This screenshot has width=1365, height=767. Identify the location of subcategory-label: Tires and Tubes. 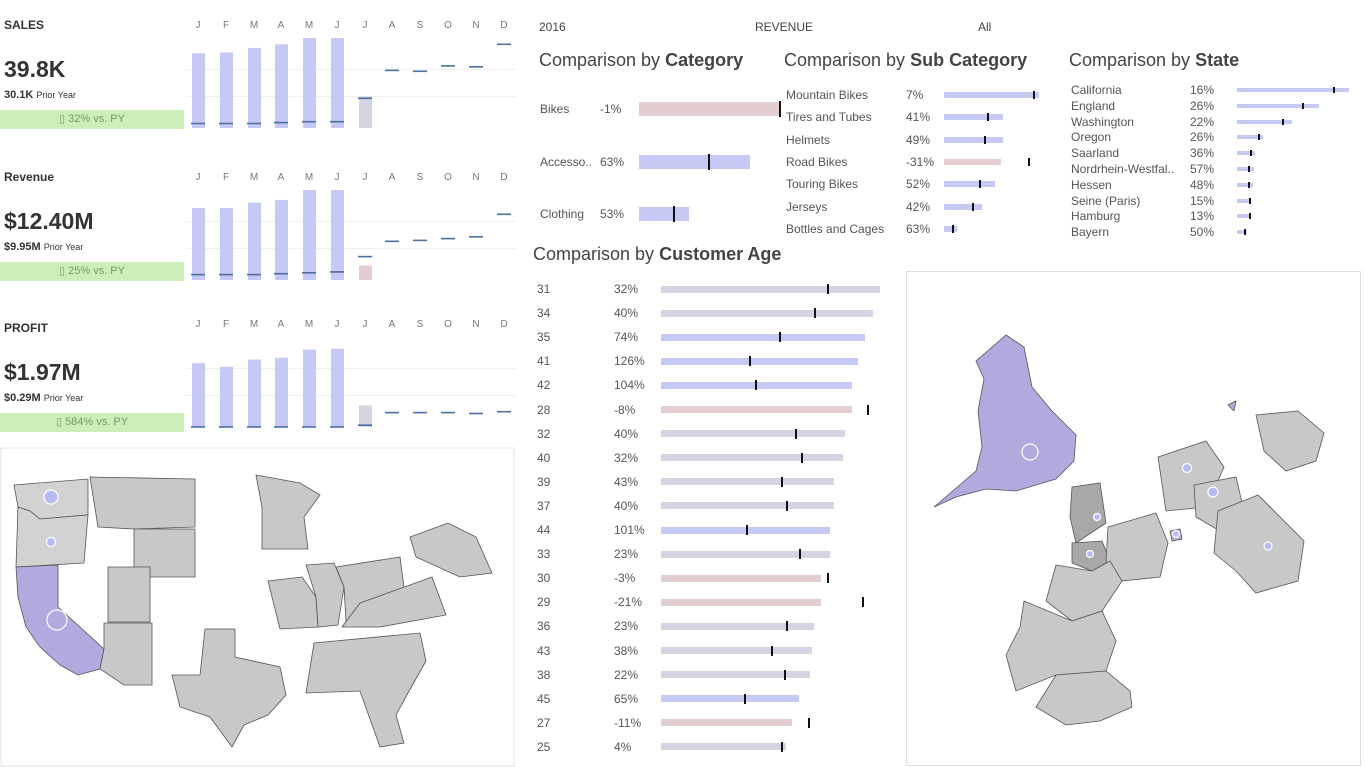
(829, 117).